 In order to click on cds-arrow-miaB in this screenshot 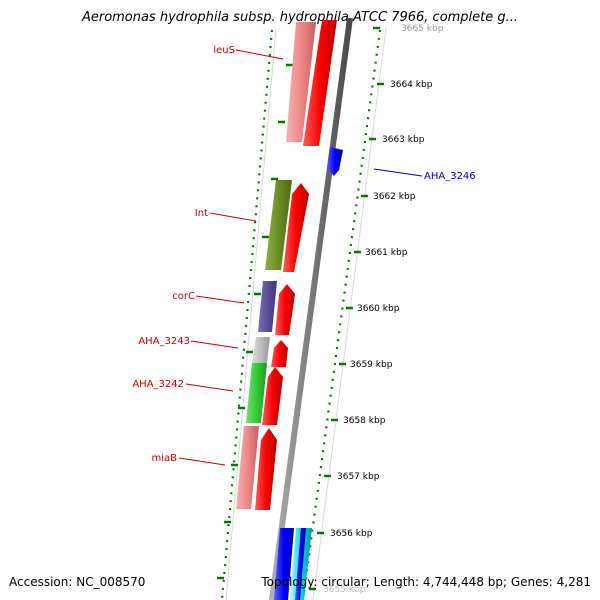, I will do `click(266, 469)`.